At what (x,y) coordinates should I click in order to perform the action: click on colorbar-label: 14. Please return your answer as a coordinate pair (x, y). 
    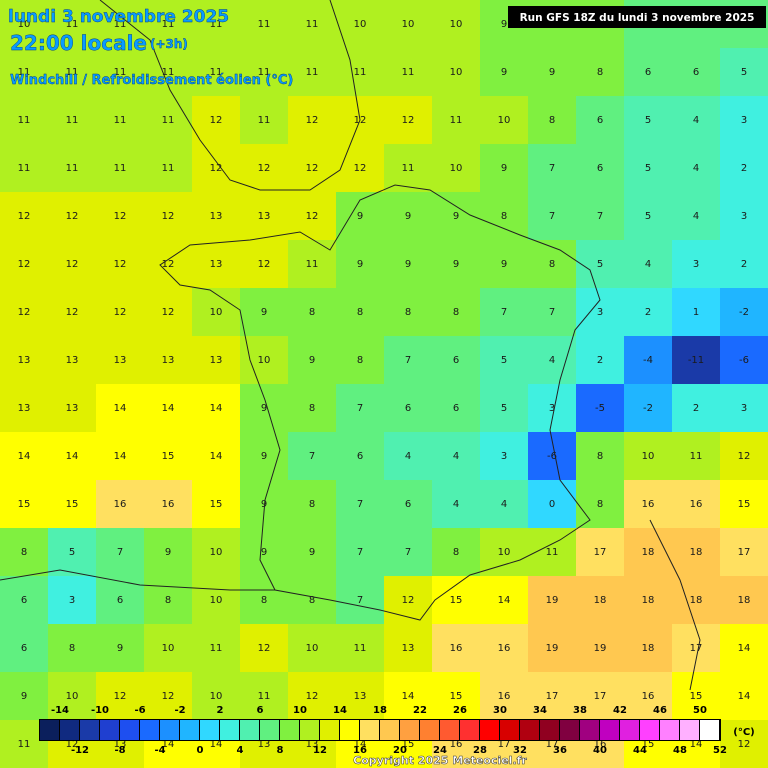
    Looking at the image, I should click on (340, 710).